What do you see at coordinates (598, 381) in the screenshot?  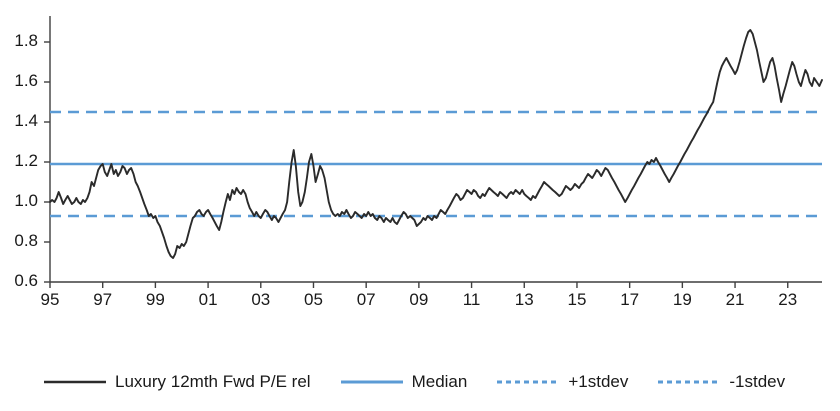 I see `legend-label: +1stdev` at bounding box center [598, 381].